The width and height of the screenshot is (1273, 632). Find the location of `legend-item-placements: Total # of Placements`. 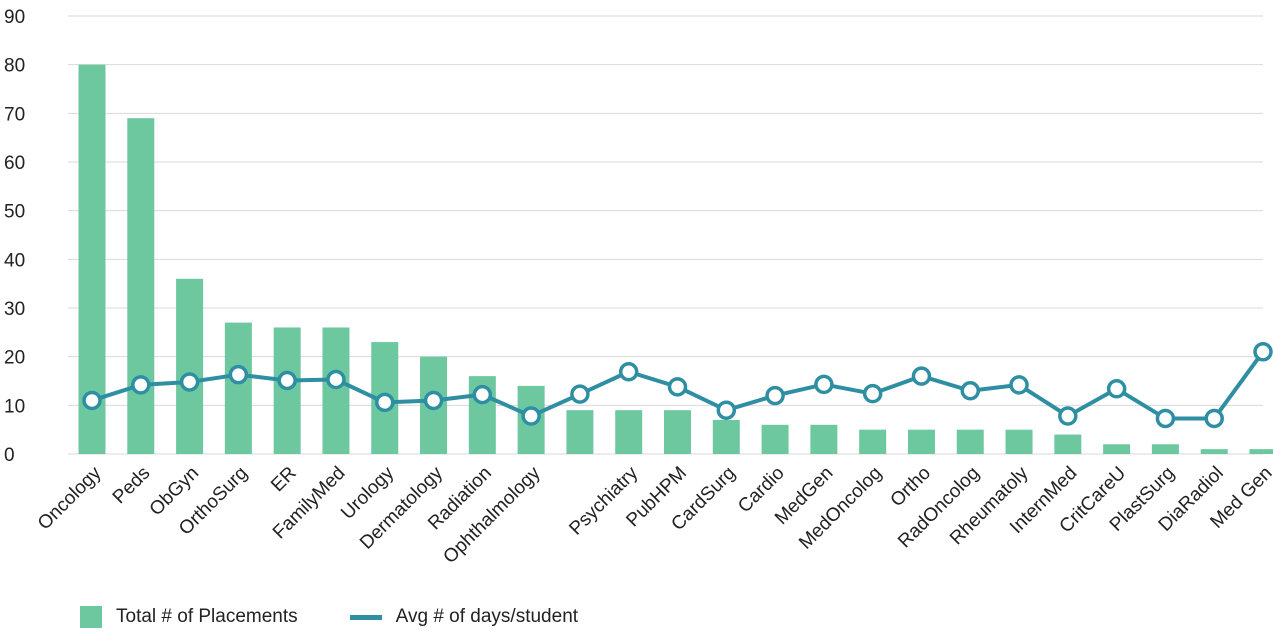

legend-item-placements: Total # of Placements is located at coordinates (189, 617).